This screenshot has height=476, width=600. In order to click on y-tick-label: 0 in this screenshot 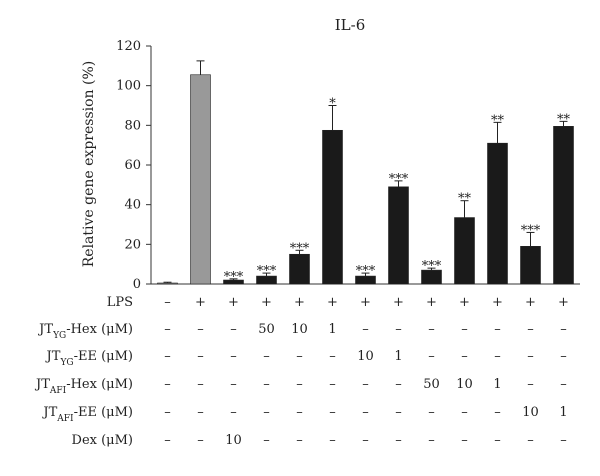, I will do `click(137, 284)`.